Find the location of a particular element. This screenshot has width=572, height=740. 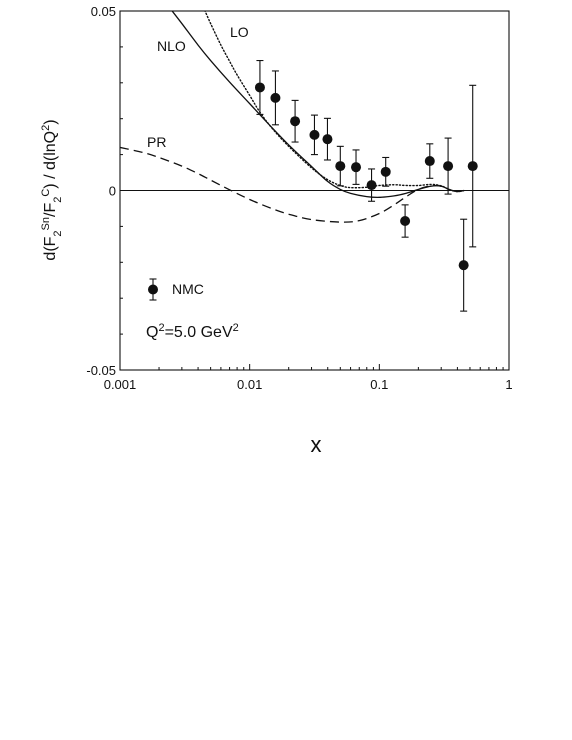

ylabel-part-3: /F is located at coordinates (50, 210).